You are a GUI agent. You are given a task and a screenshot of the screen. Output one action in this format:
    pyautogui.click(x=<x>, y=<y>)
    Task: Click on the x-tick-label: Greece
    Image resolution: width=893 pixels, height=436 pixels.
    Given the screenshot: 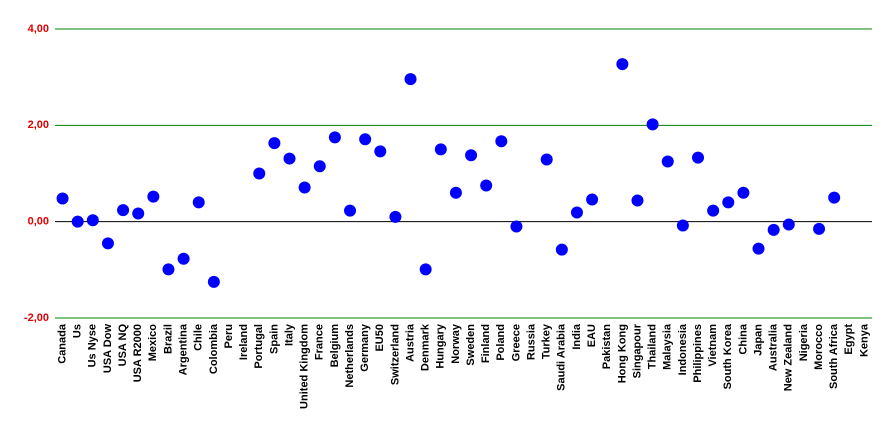 What is the action you would take?
    pyautogui.click(x=516, y=342)
    